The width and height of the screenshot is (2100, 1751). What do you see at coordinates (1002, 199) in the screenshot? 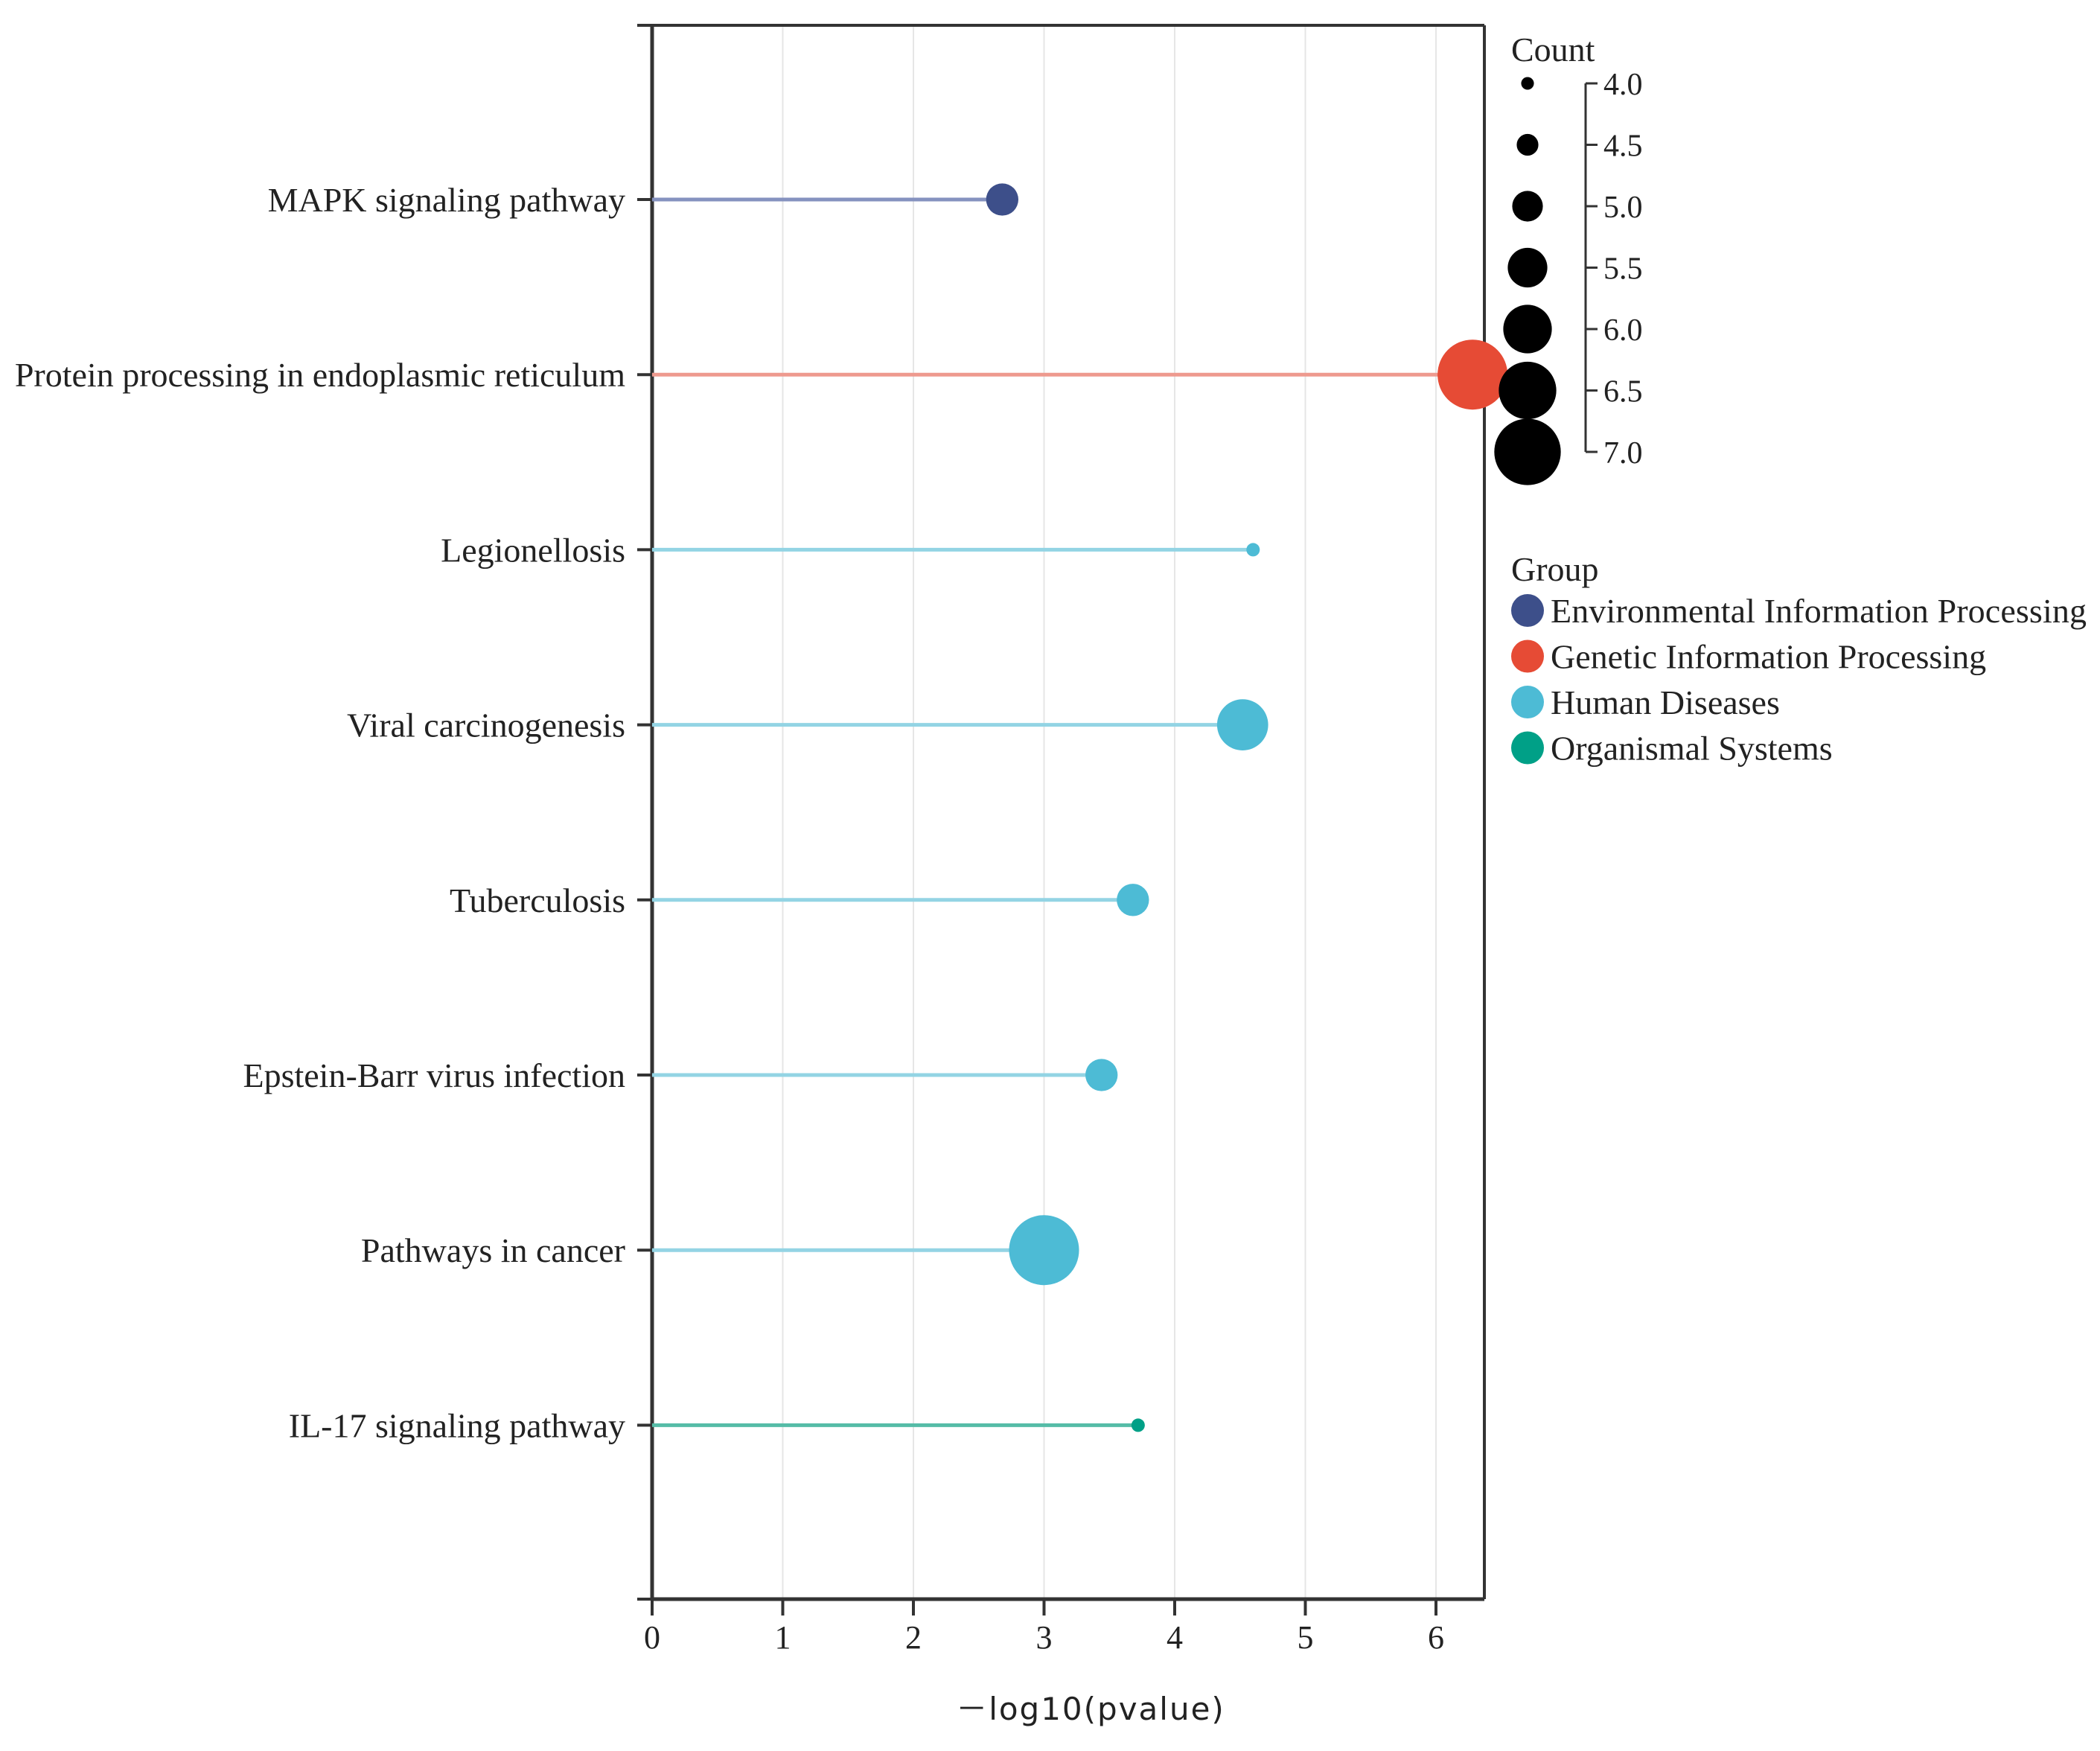
I see `point-mapk-signaling-pathway` at bounding box center [1002, 199].